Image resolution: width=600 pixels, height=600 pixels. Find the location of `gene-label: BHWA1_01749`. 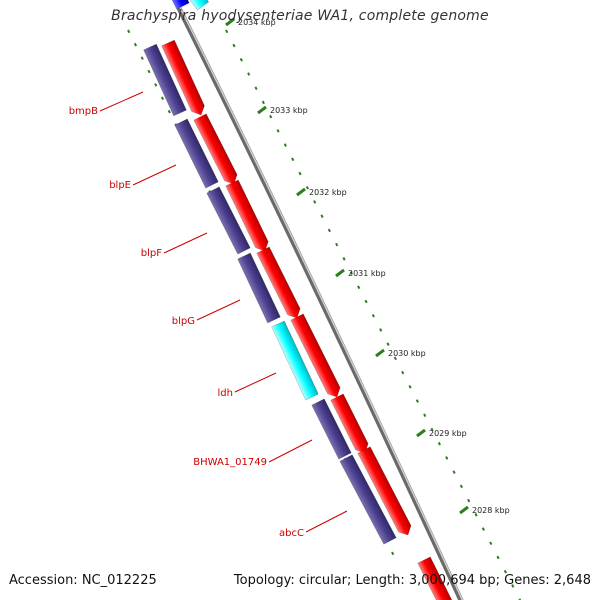

gene-label: BHWA1_01749 is located at coordinates (230, 462).